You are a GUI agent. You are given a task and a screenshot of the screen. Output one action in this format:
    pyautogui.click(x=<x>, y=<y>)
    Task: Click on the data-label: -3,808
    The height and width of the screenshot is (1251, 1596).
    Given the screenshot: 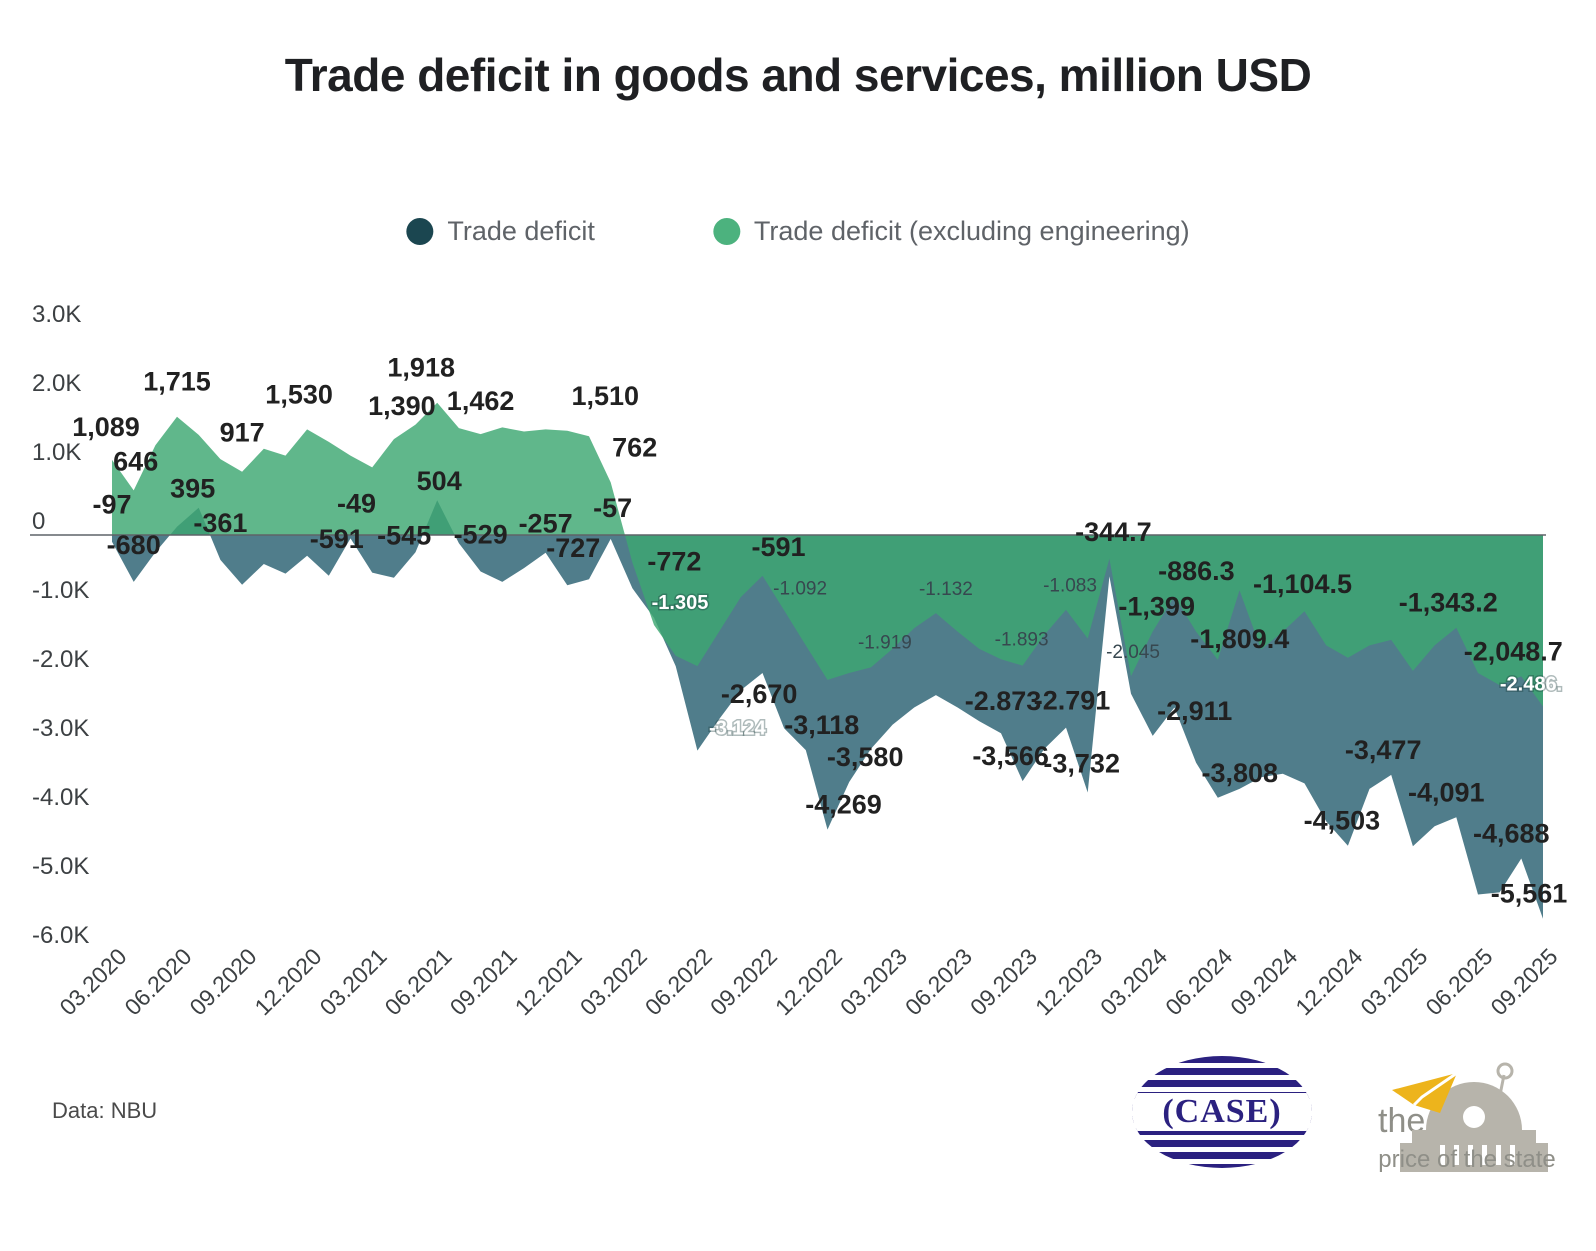 What is the action you would take?
    pyautogui.click(x=1240, y=773)
    